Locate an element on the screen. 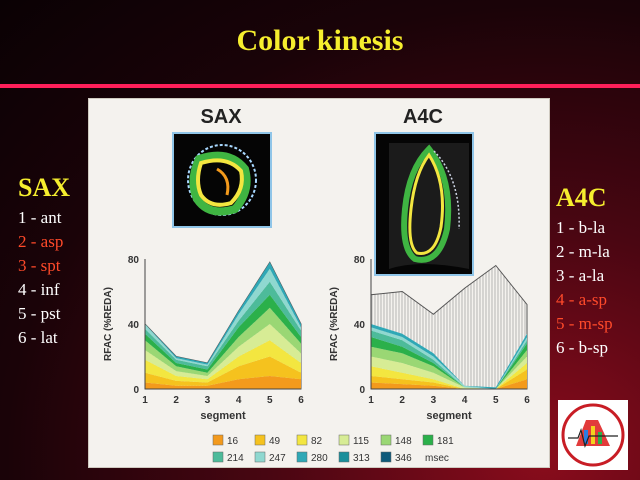  sax-segment-2: 2 - asp is located at coordinates (41, 241).